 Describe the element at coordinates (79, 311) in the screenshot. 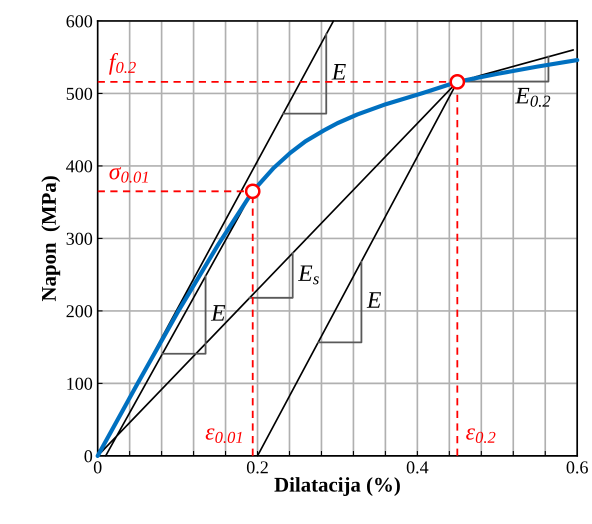

I see `y-tick-label: 200` at that location.